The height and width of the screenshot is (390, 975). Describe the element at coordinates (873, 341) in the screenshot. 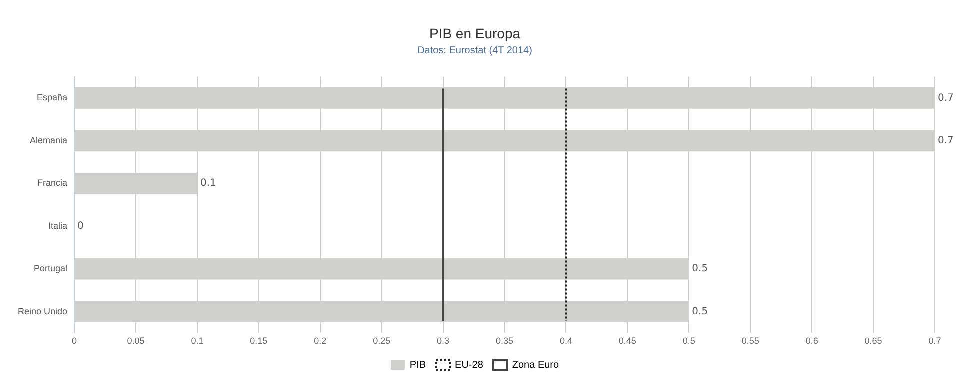

I see `x-tick-label: 0.65` at that location.